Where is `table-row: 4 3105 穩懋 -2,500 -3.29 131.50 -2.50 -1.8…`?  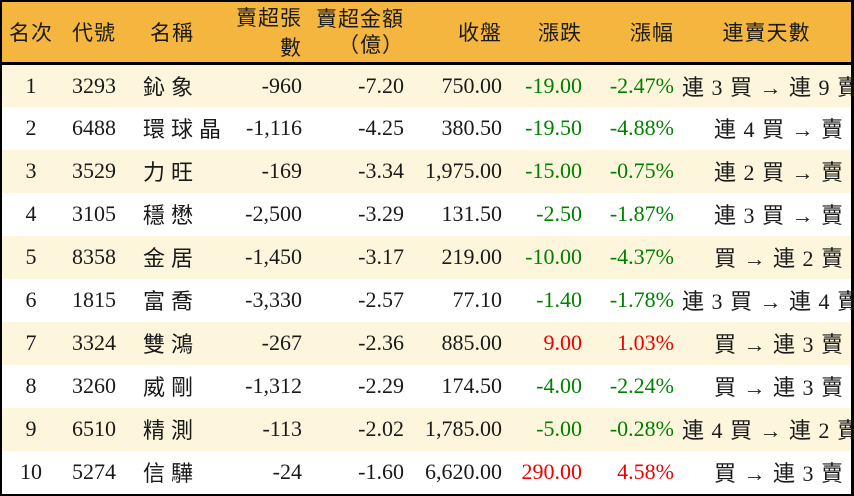 table-row: 4 3105 穩懋 -2,500 -3.29 131.50 -2.50 -1.8… is located at coordinates (426, 214).